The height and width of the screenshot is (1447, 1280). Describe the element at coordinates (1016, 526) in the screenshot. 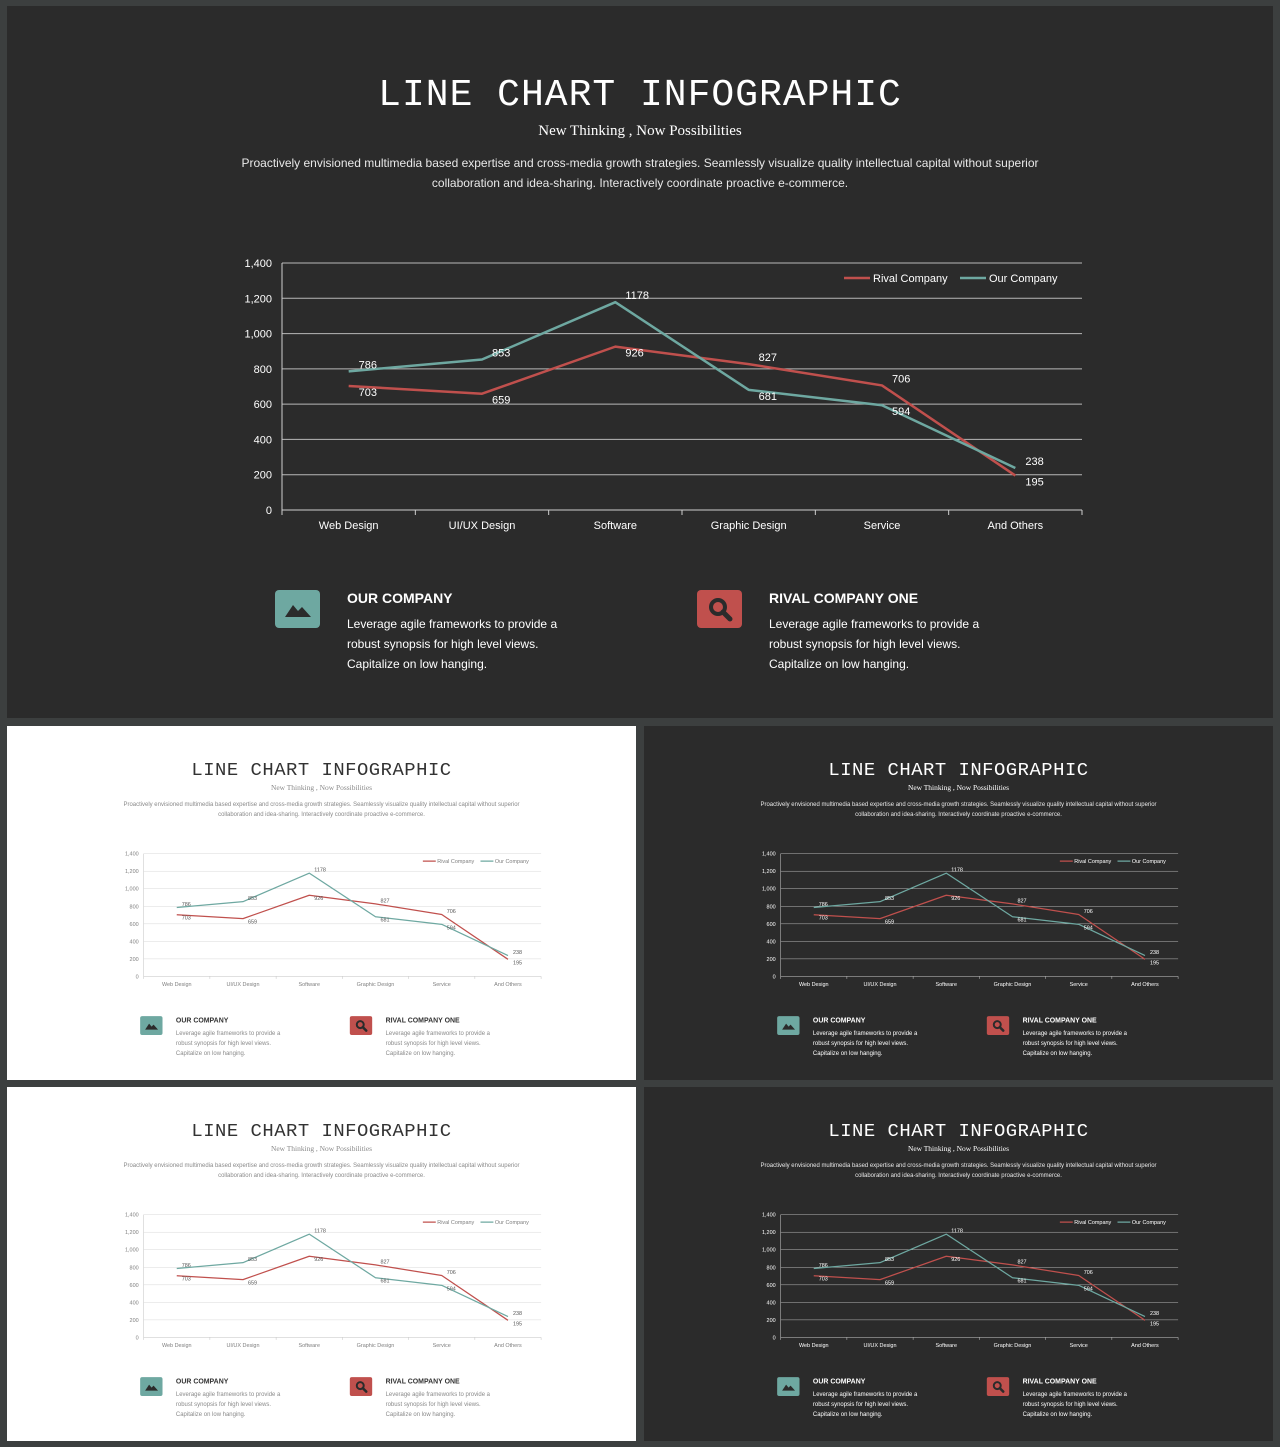

I see `x-tick-label: And Others` at that location.